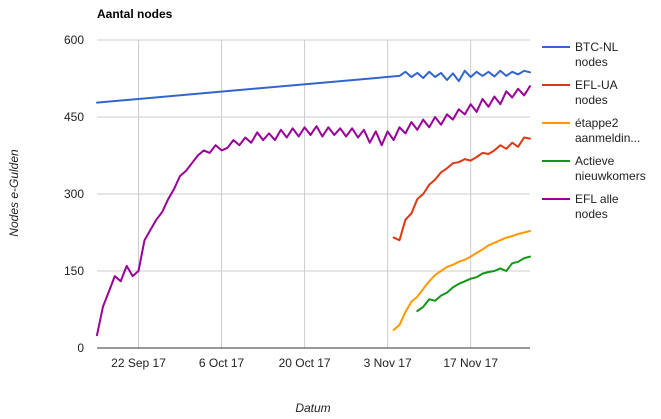 The image size is (661, 419). Describe the element at coordinates (222, 363) in the screenshot. I see `x-tick-label: 6 Oct 17` at that location.